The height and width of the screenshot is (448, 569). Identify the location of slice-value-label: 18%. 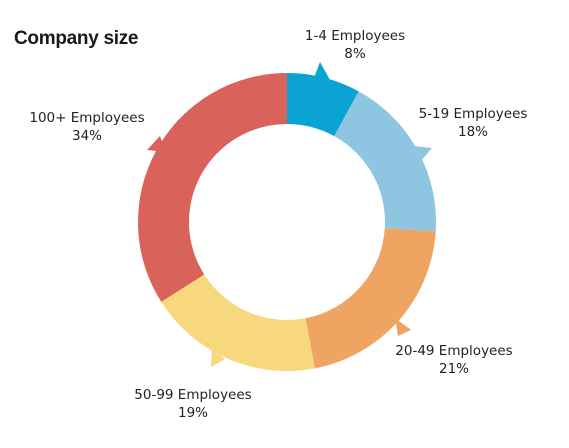
(473, 132).